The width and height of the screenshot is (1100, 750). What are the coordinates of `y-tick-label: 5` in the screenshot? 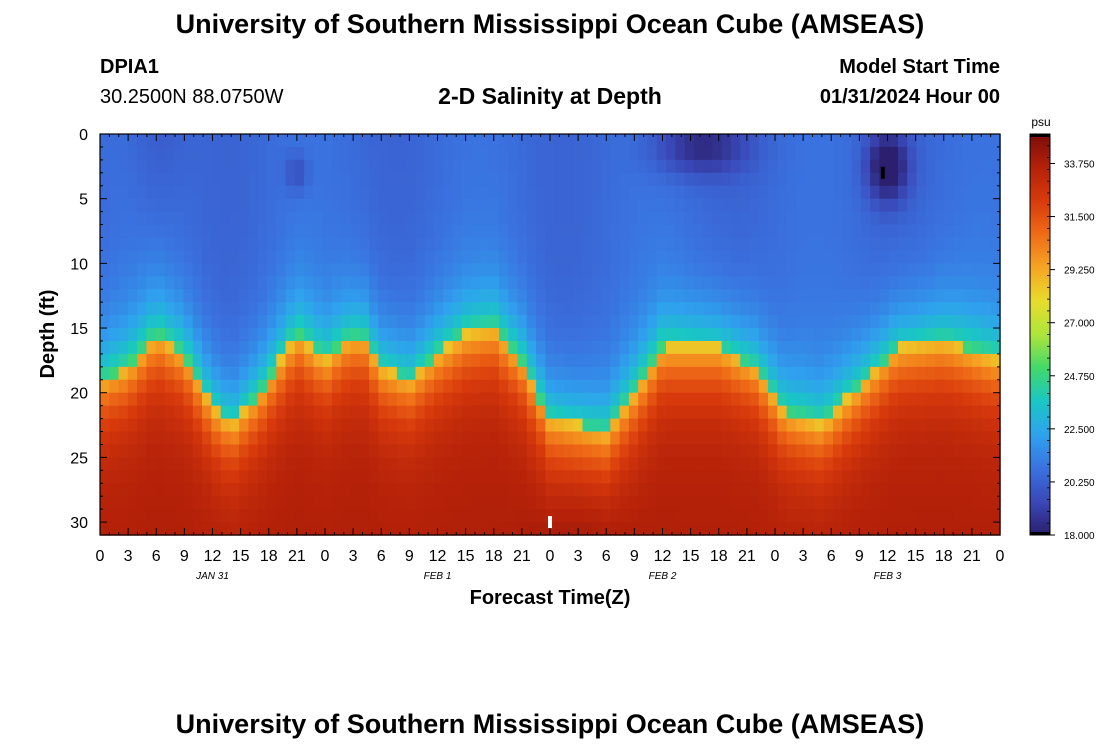 It's located at (83, 200).